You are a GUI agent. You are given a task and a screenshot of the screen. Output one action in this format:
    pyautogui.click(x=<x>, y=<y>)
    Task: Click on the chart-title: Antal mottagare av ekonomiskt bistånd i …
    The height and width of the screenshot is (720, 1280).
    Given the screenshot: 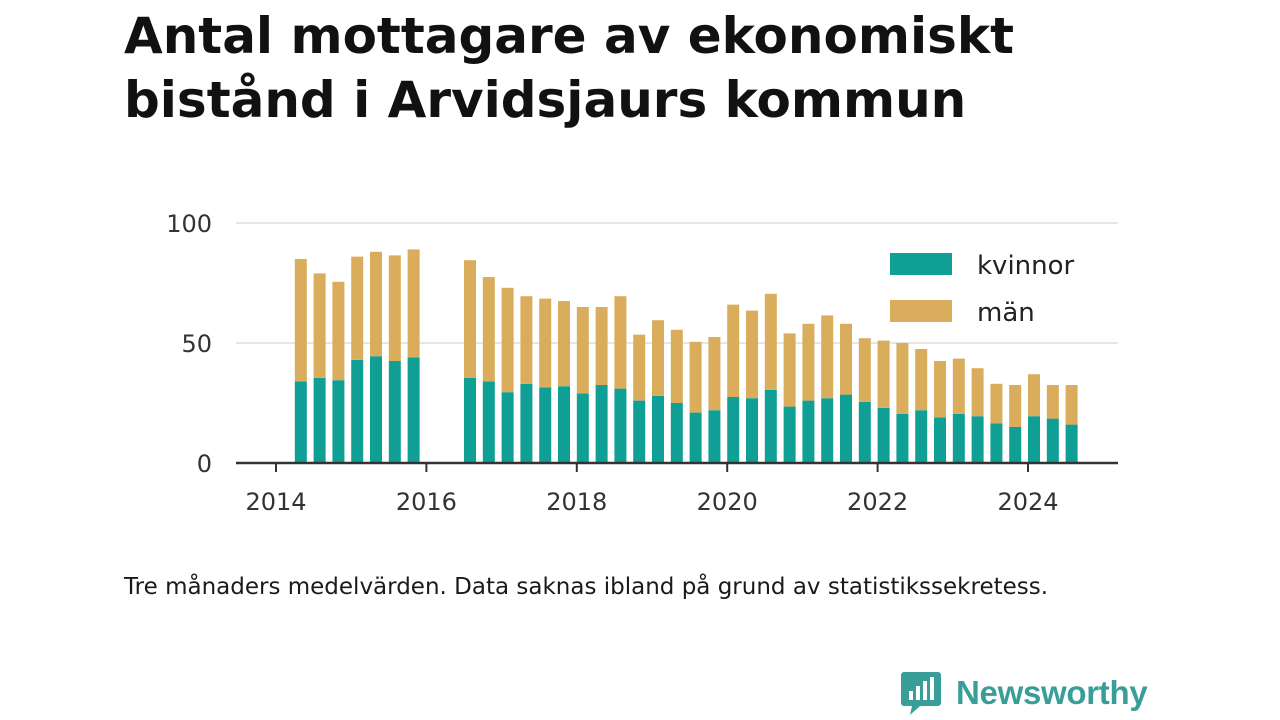 What is the action you would take?
    pyautogui.click(x=569, y=68)
    